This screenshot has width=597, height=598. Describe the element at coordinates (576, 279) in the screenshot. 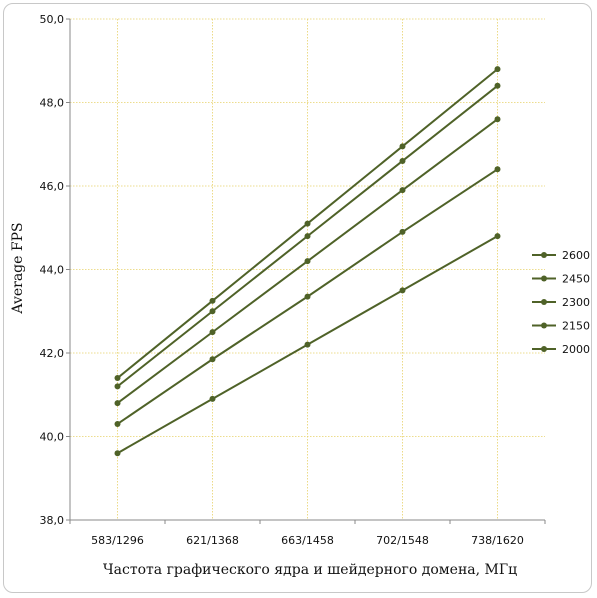

I see `legend-label: 2450` at that location.